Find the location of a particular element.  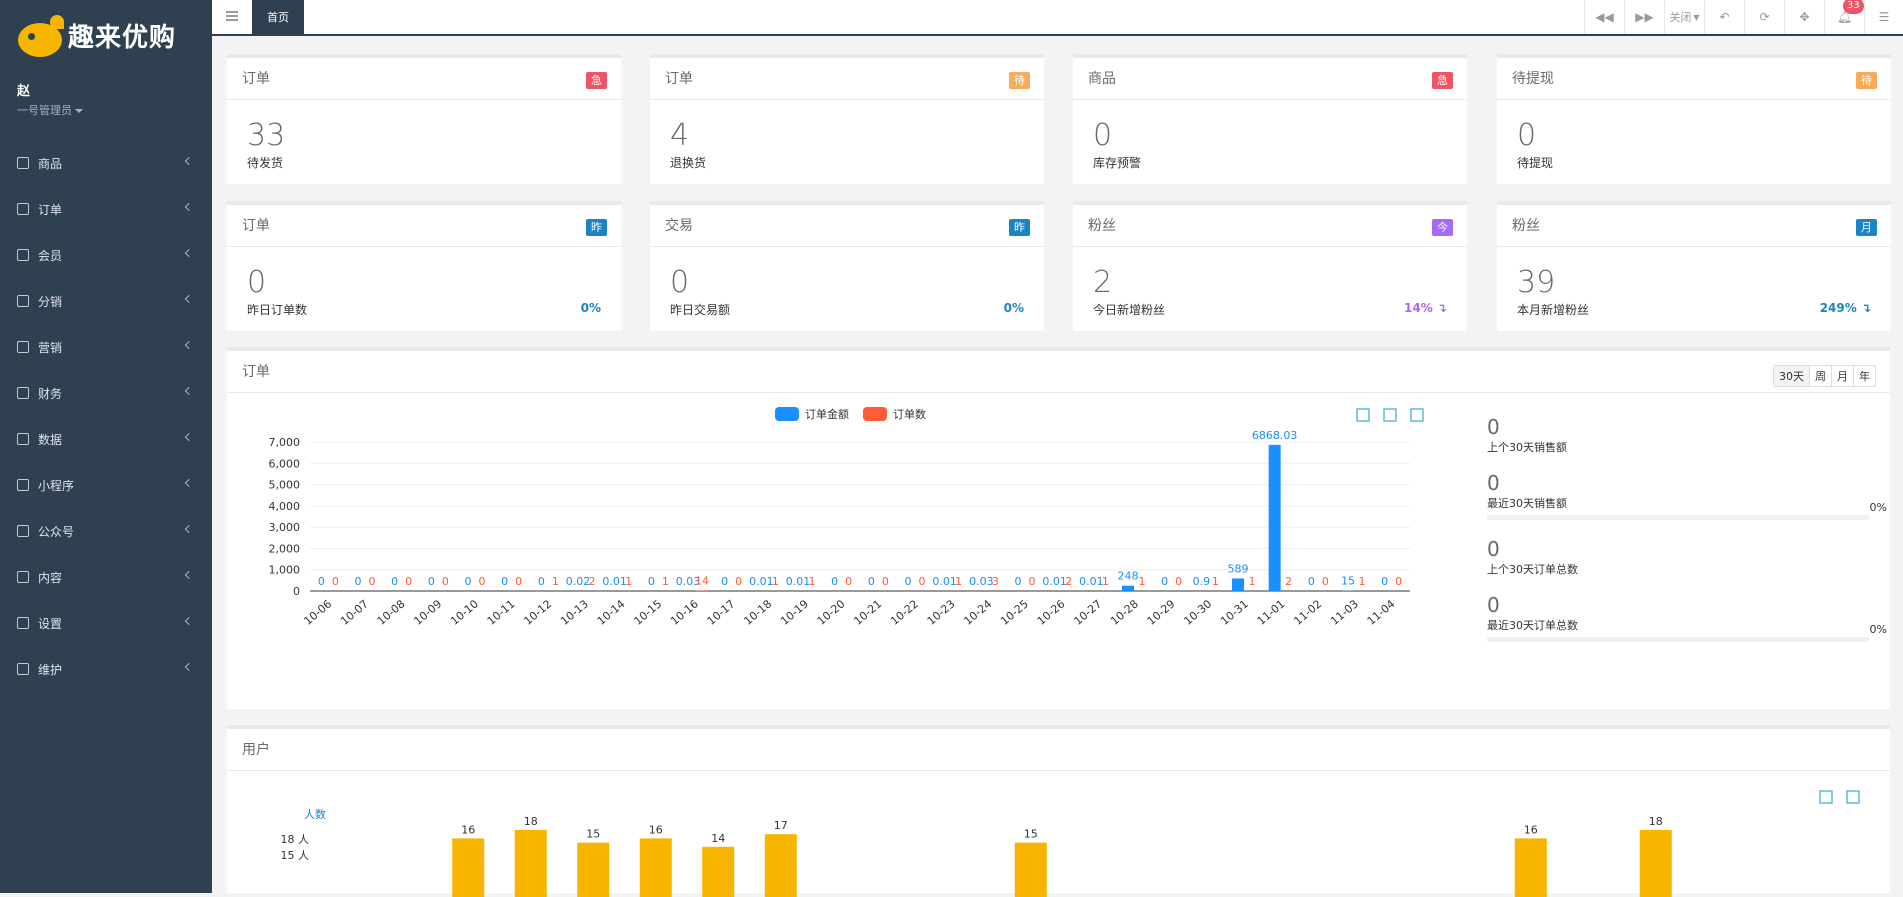

tab-home: 首页 is located at coordinates (278, 17).